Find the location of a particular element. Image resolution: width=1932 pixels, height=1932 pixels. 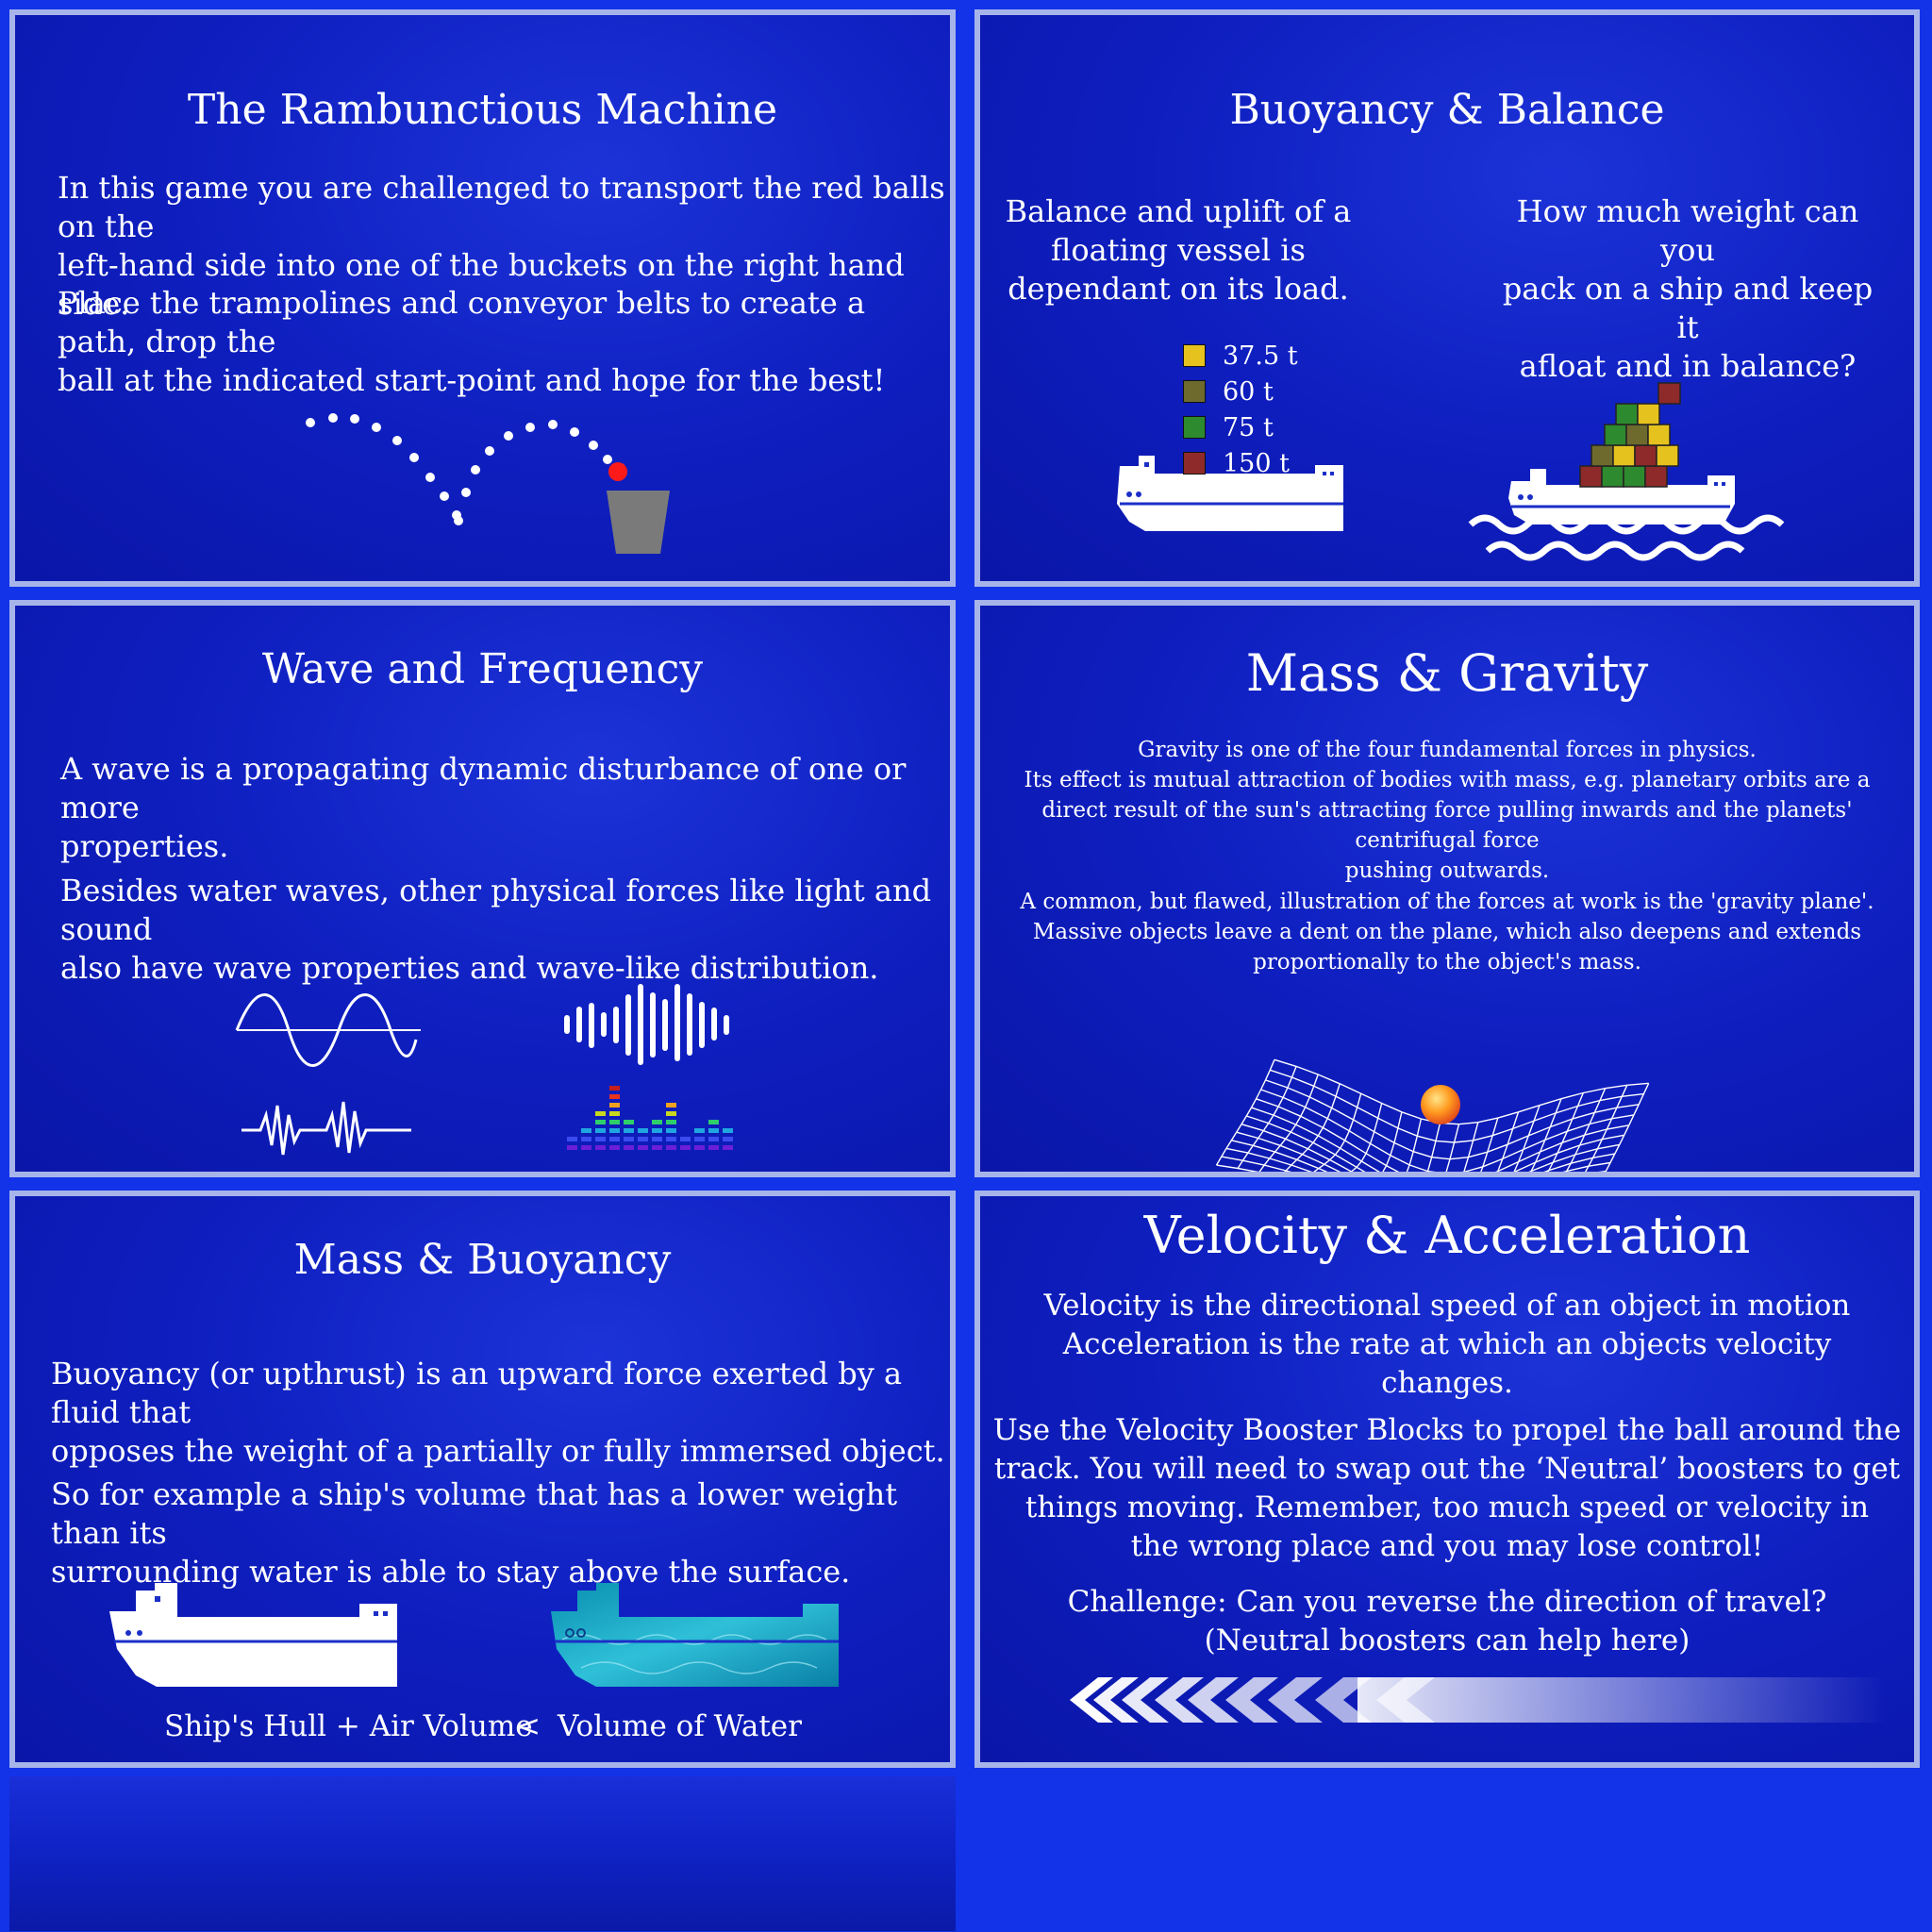

speed-trail is located at coordinates (1621, 1700).